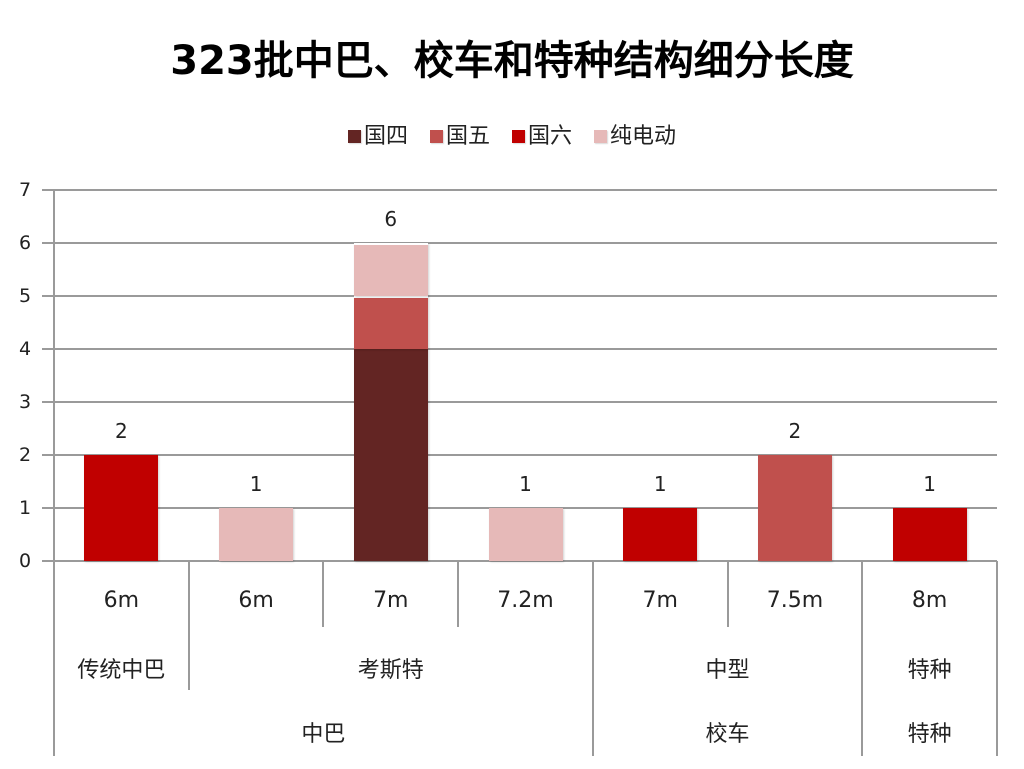 Image resolution: width=1024 pixels, height=769 pixels. Describe the element at coordinates (929, 600) in the screenshot. I see `x-category-label: 8m` at that location.